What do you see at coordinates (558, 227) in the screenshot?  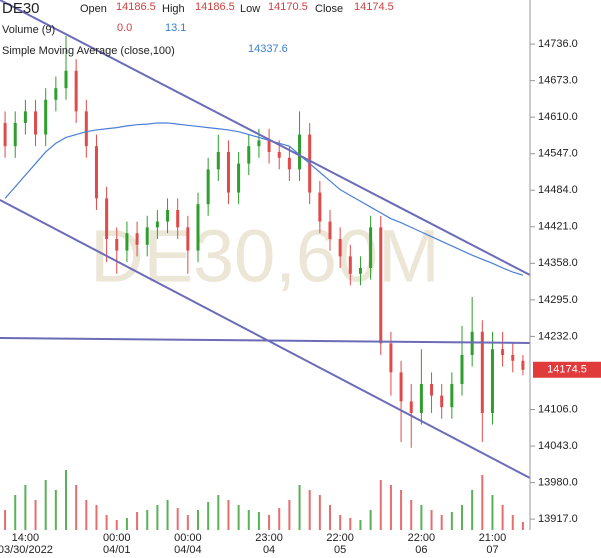 I see `y-tick-label: 14421.0` at bounding box center [558, 227].